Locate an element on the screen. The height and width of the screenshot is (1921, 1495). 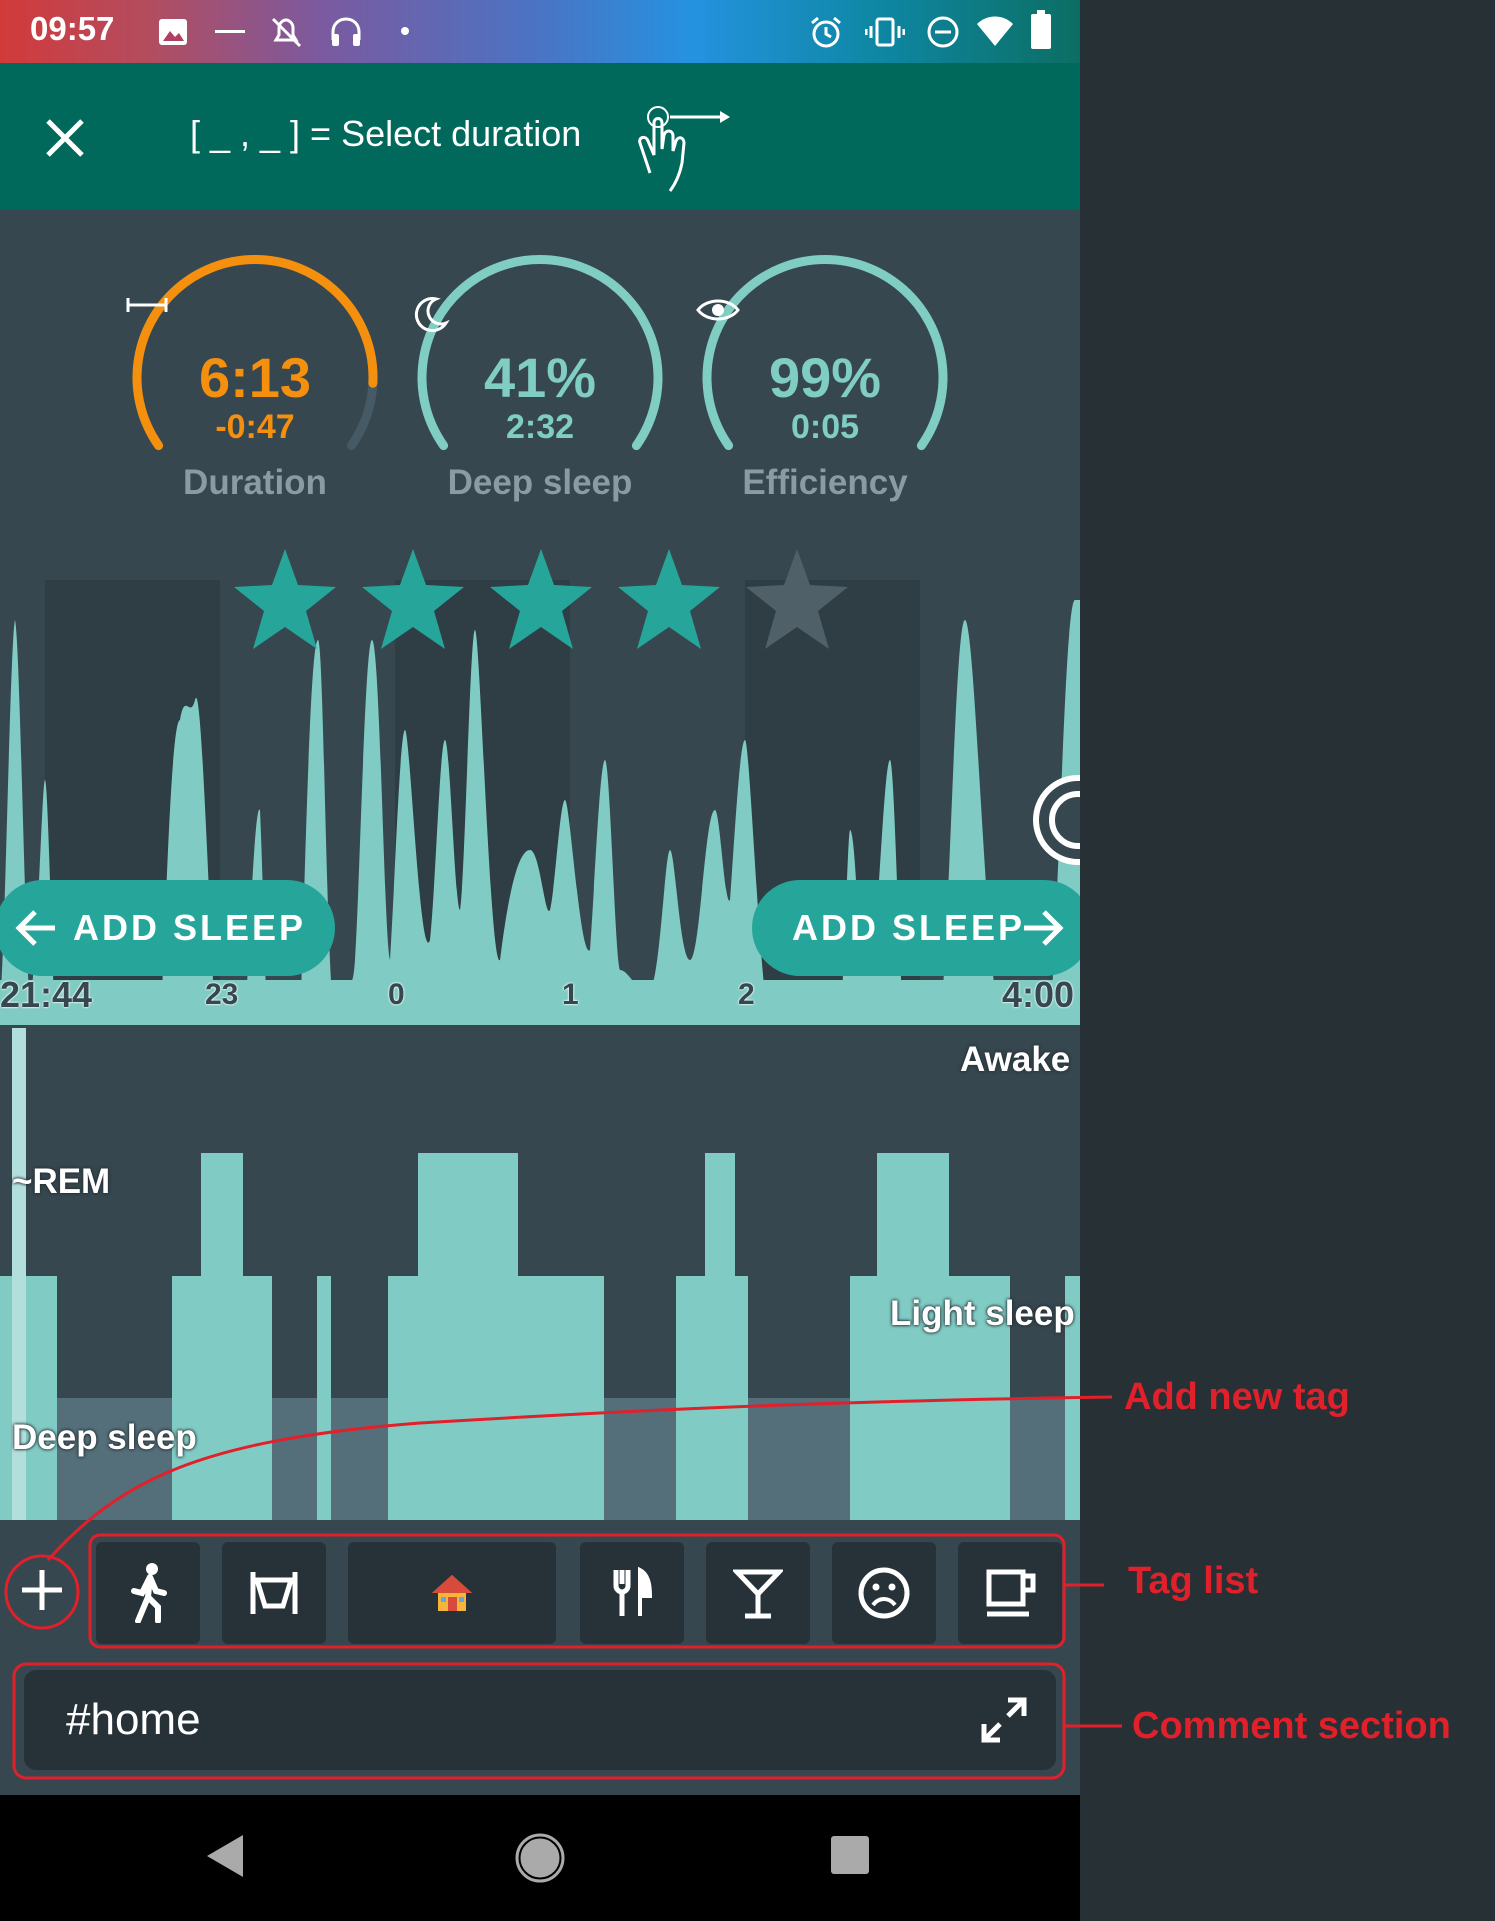
coffee-icon is located at coordinates (1011, 1593).